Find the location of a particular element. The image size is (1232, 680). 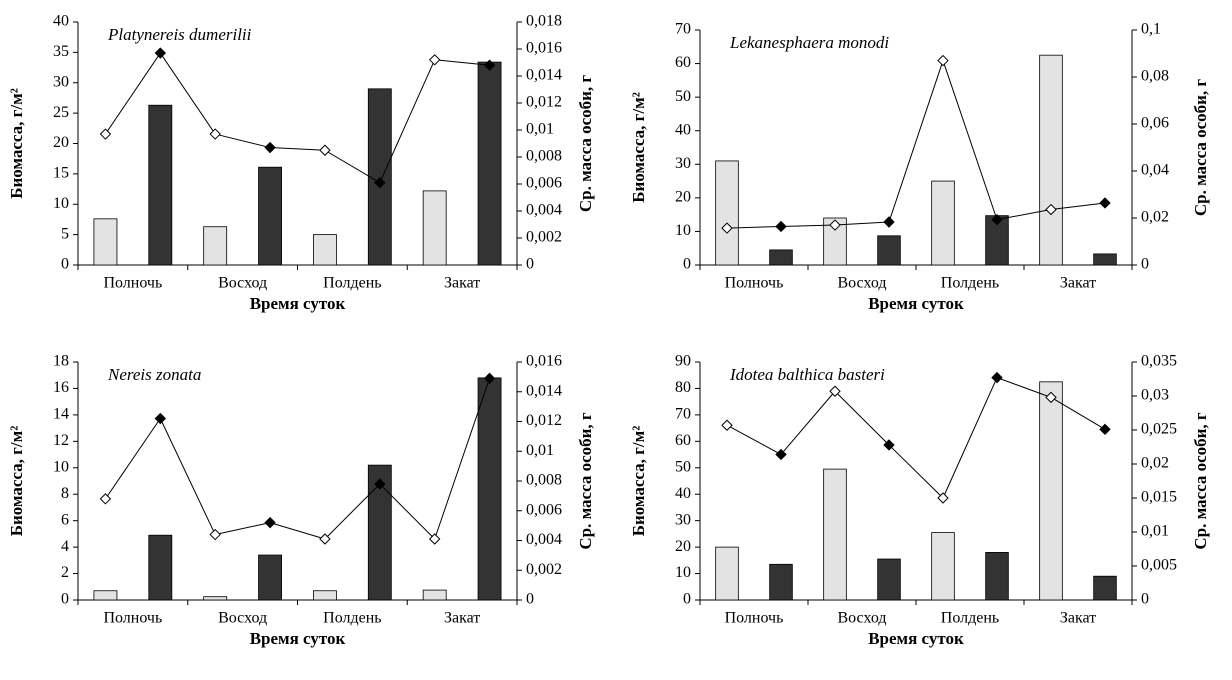

y-tick-label: 90 is located at coordinates (683, 361).